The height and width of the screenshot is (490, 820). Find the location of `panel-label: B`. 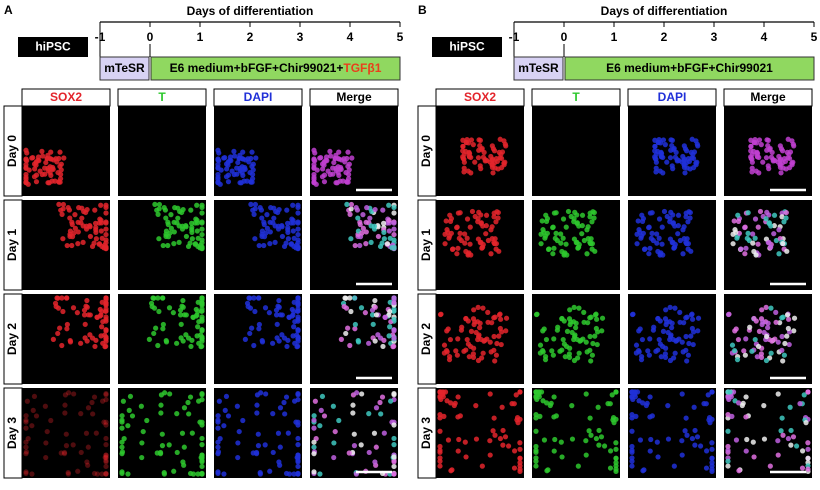

panel-label: B is located at coordinates (422, 10).